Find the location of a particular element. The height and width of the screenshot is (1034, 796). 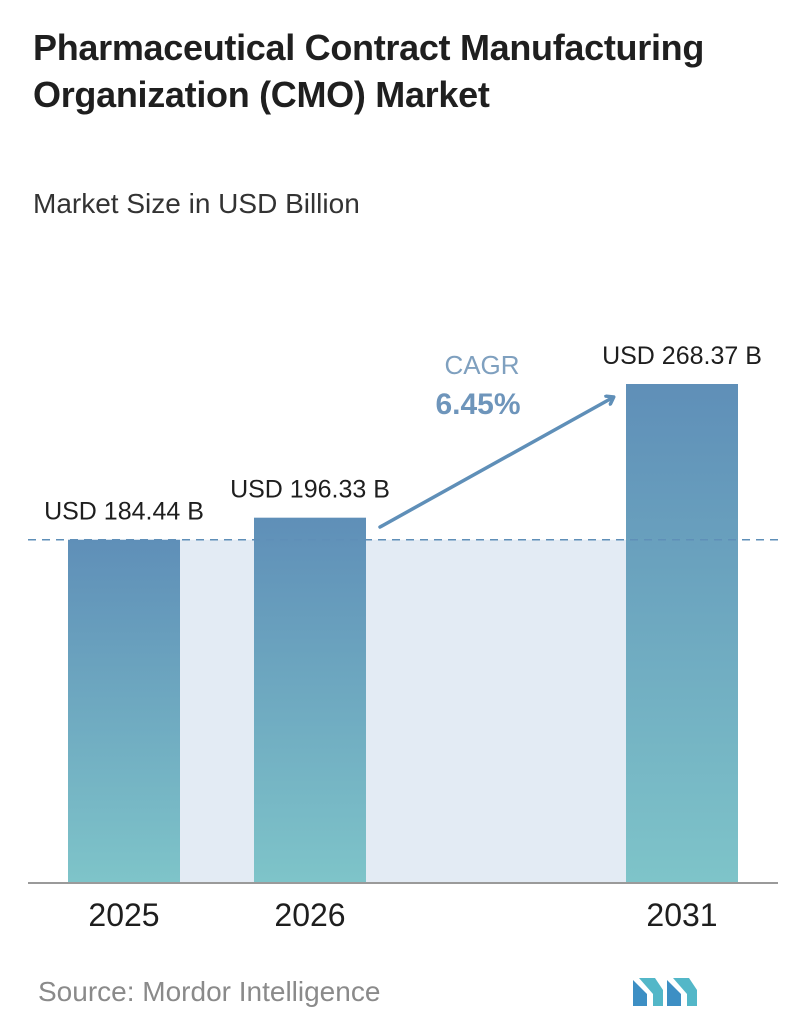

value-label-2031: USD 268.37 B is located at coordinates (682, 356).